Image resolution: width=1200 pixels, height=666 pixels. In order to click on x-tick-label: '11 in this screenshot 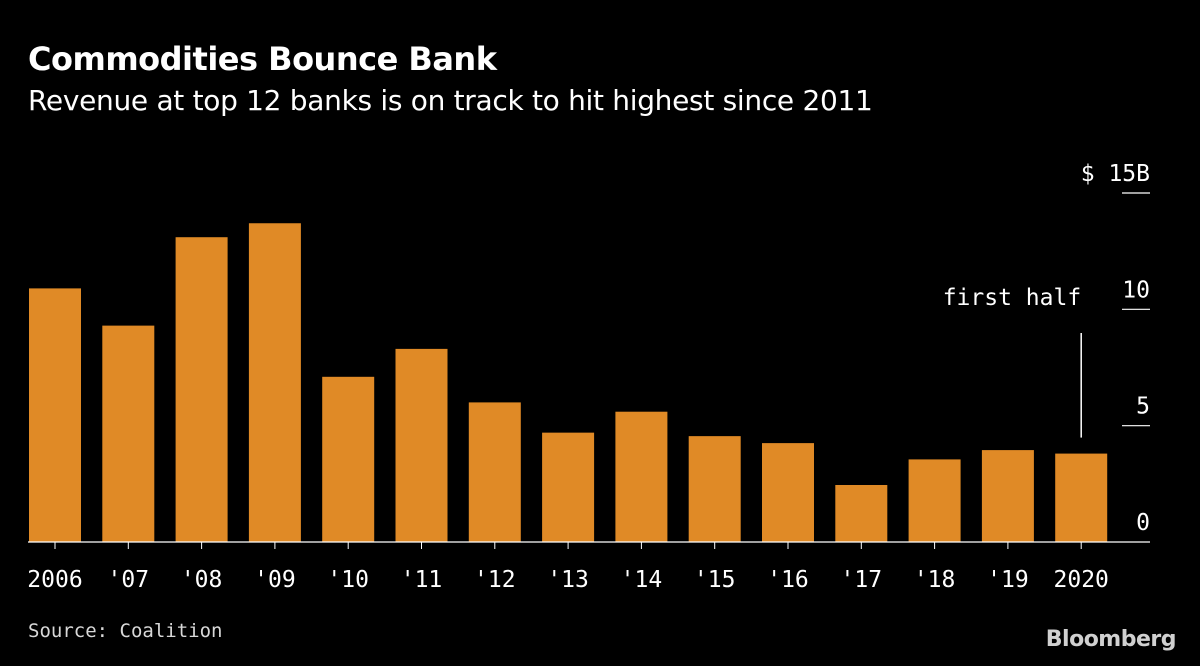, I will do `click(422, 580)`.